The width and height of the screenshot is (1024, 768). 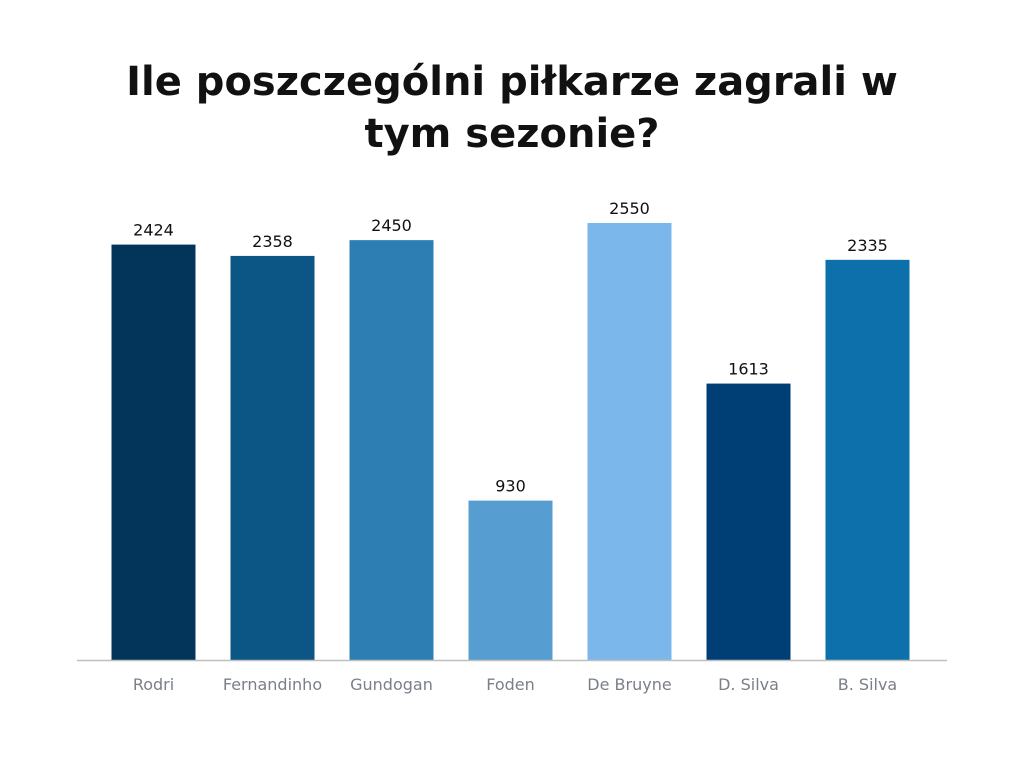 What do you see at coordinates (748, 684) in the screenshot?
I see `x-tick-label-5: D. Silva` at bounding box center [748, 684].